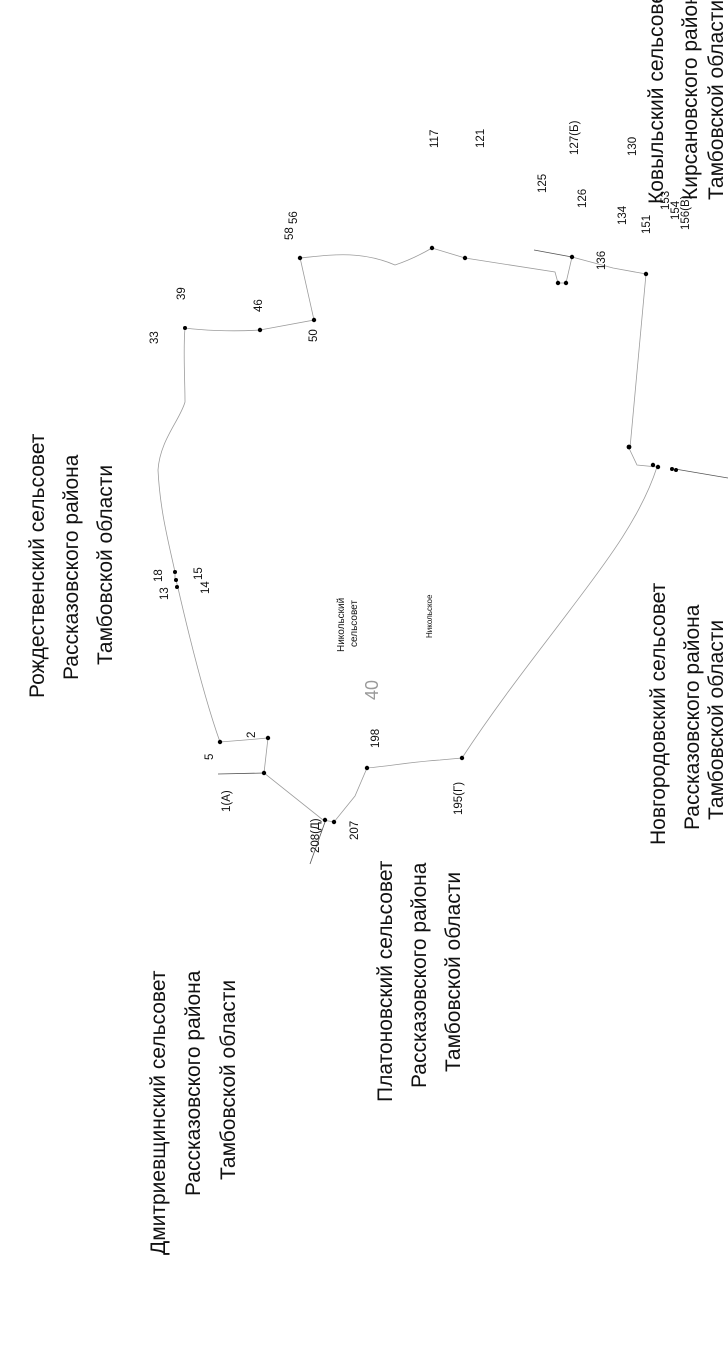 This screenshot has width=728, height=1366. I want to click on svg-text: Ковыльский сельсовет, so click(656, 102).